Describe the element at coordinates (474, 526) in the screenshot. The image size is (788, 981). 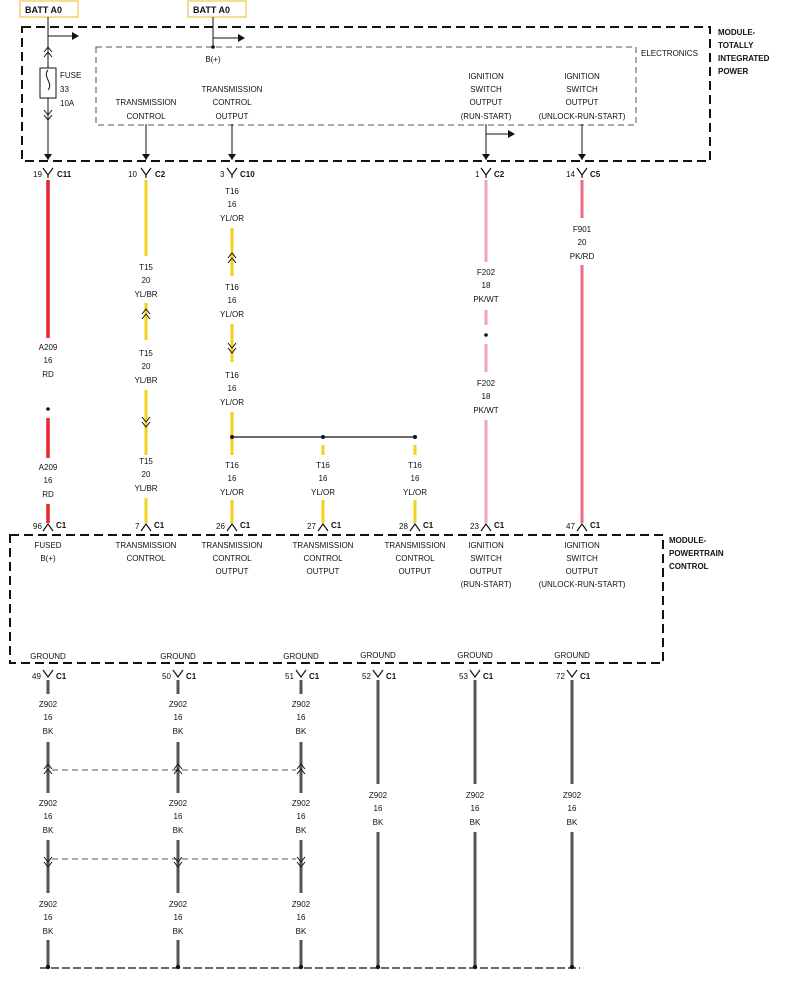
I see `pin-23: 23` at that location.